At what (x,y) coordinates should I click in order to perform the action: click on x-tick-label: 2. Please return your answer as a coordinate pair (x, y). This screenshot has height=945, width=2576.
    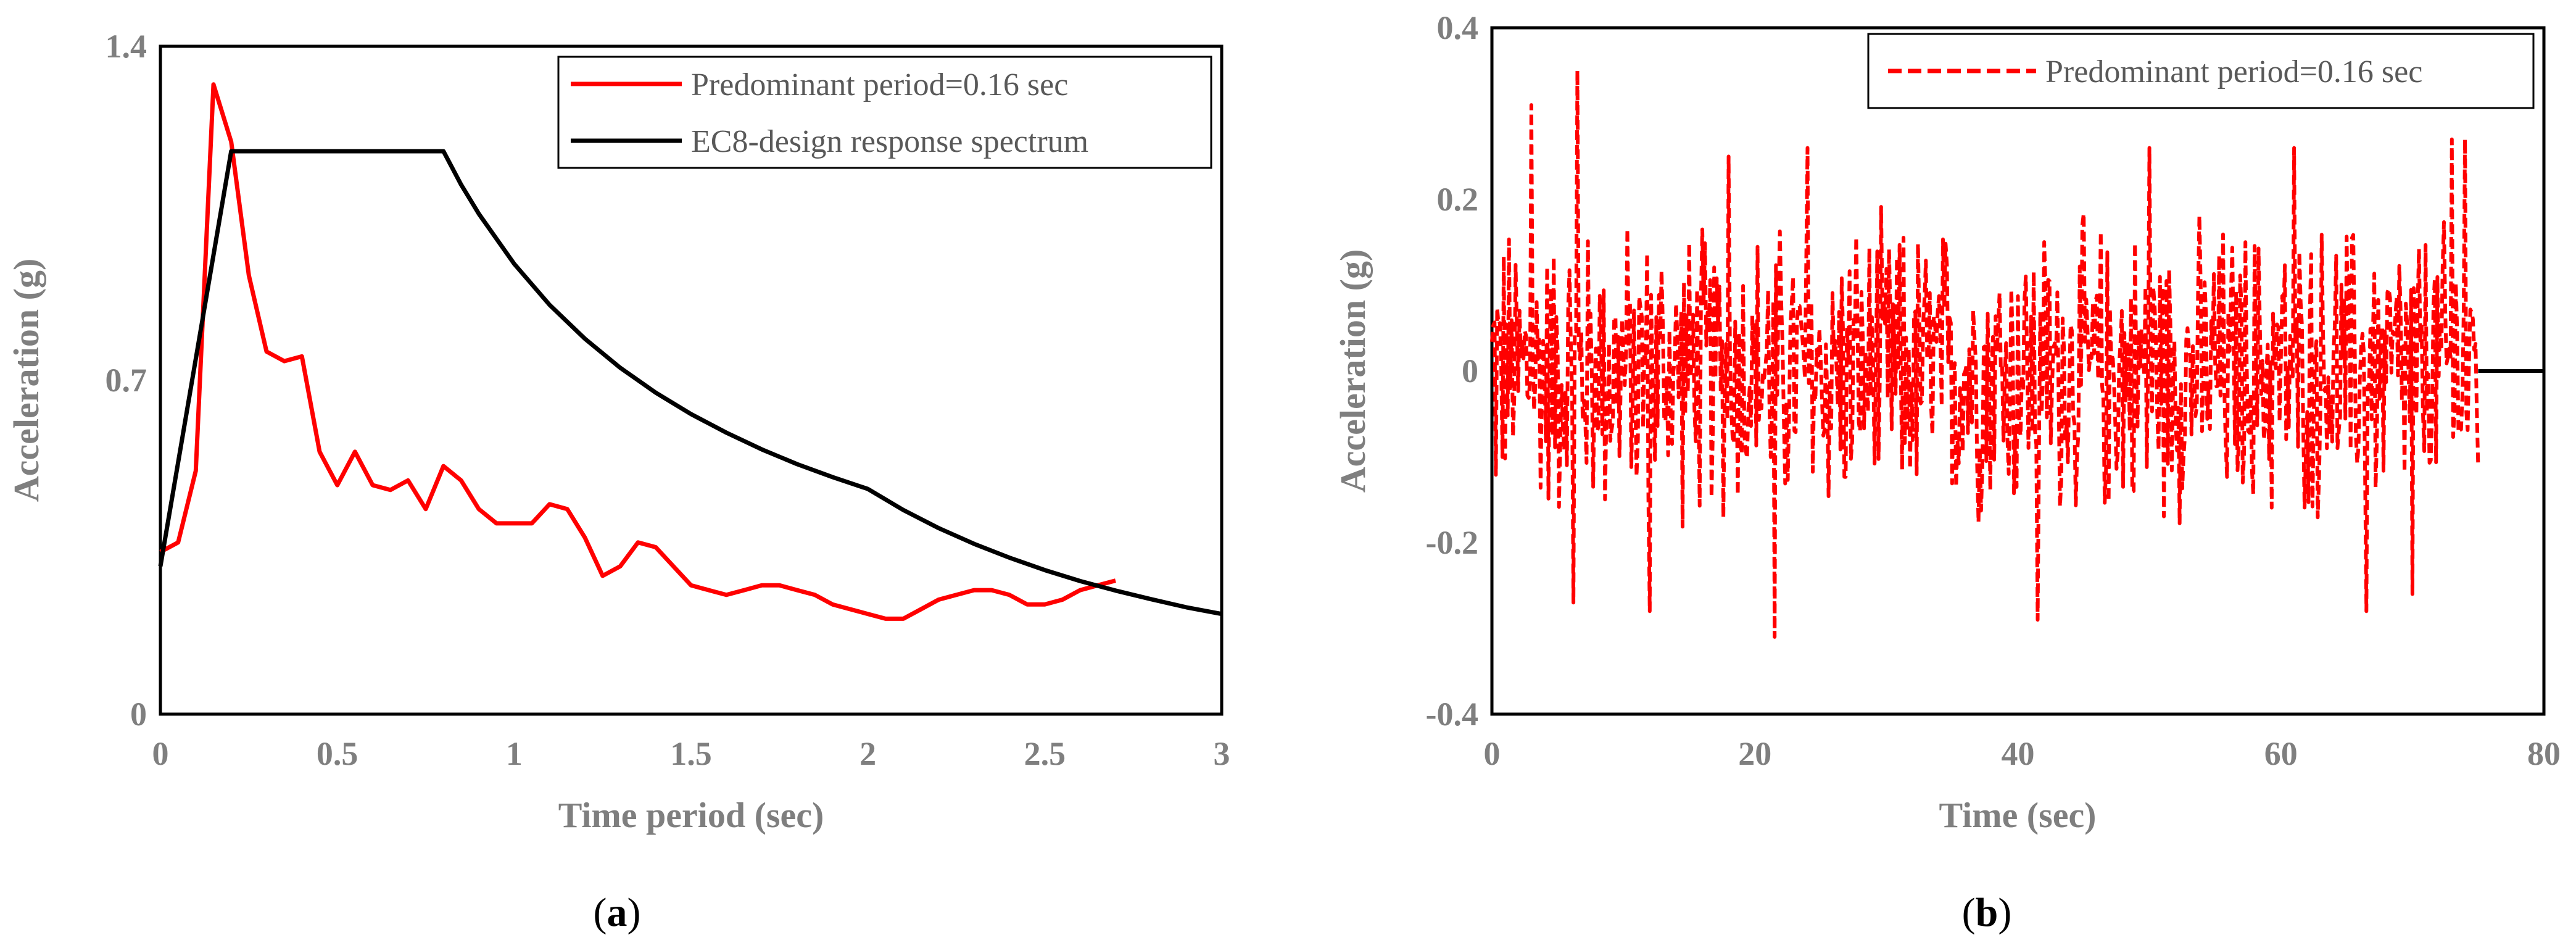
    Looking at the image, I should click on (867, 753).